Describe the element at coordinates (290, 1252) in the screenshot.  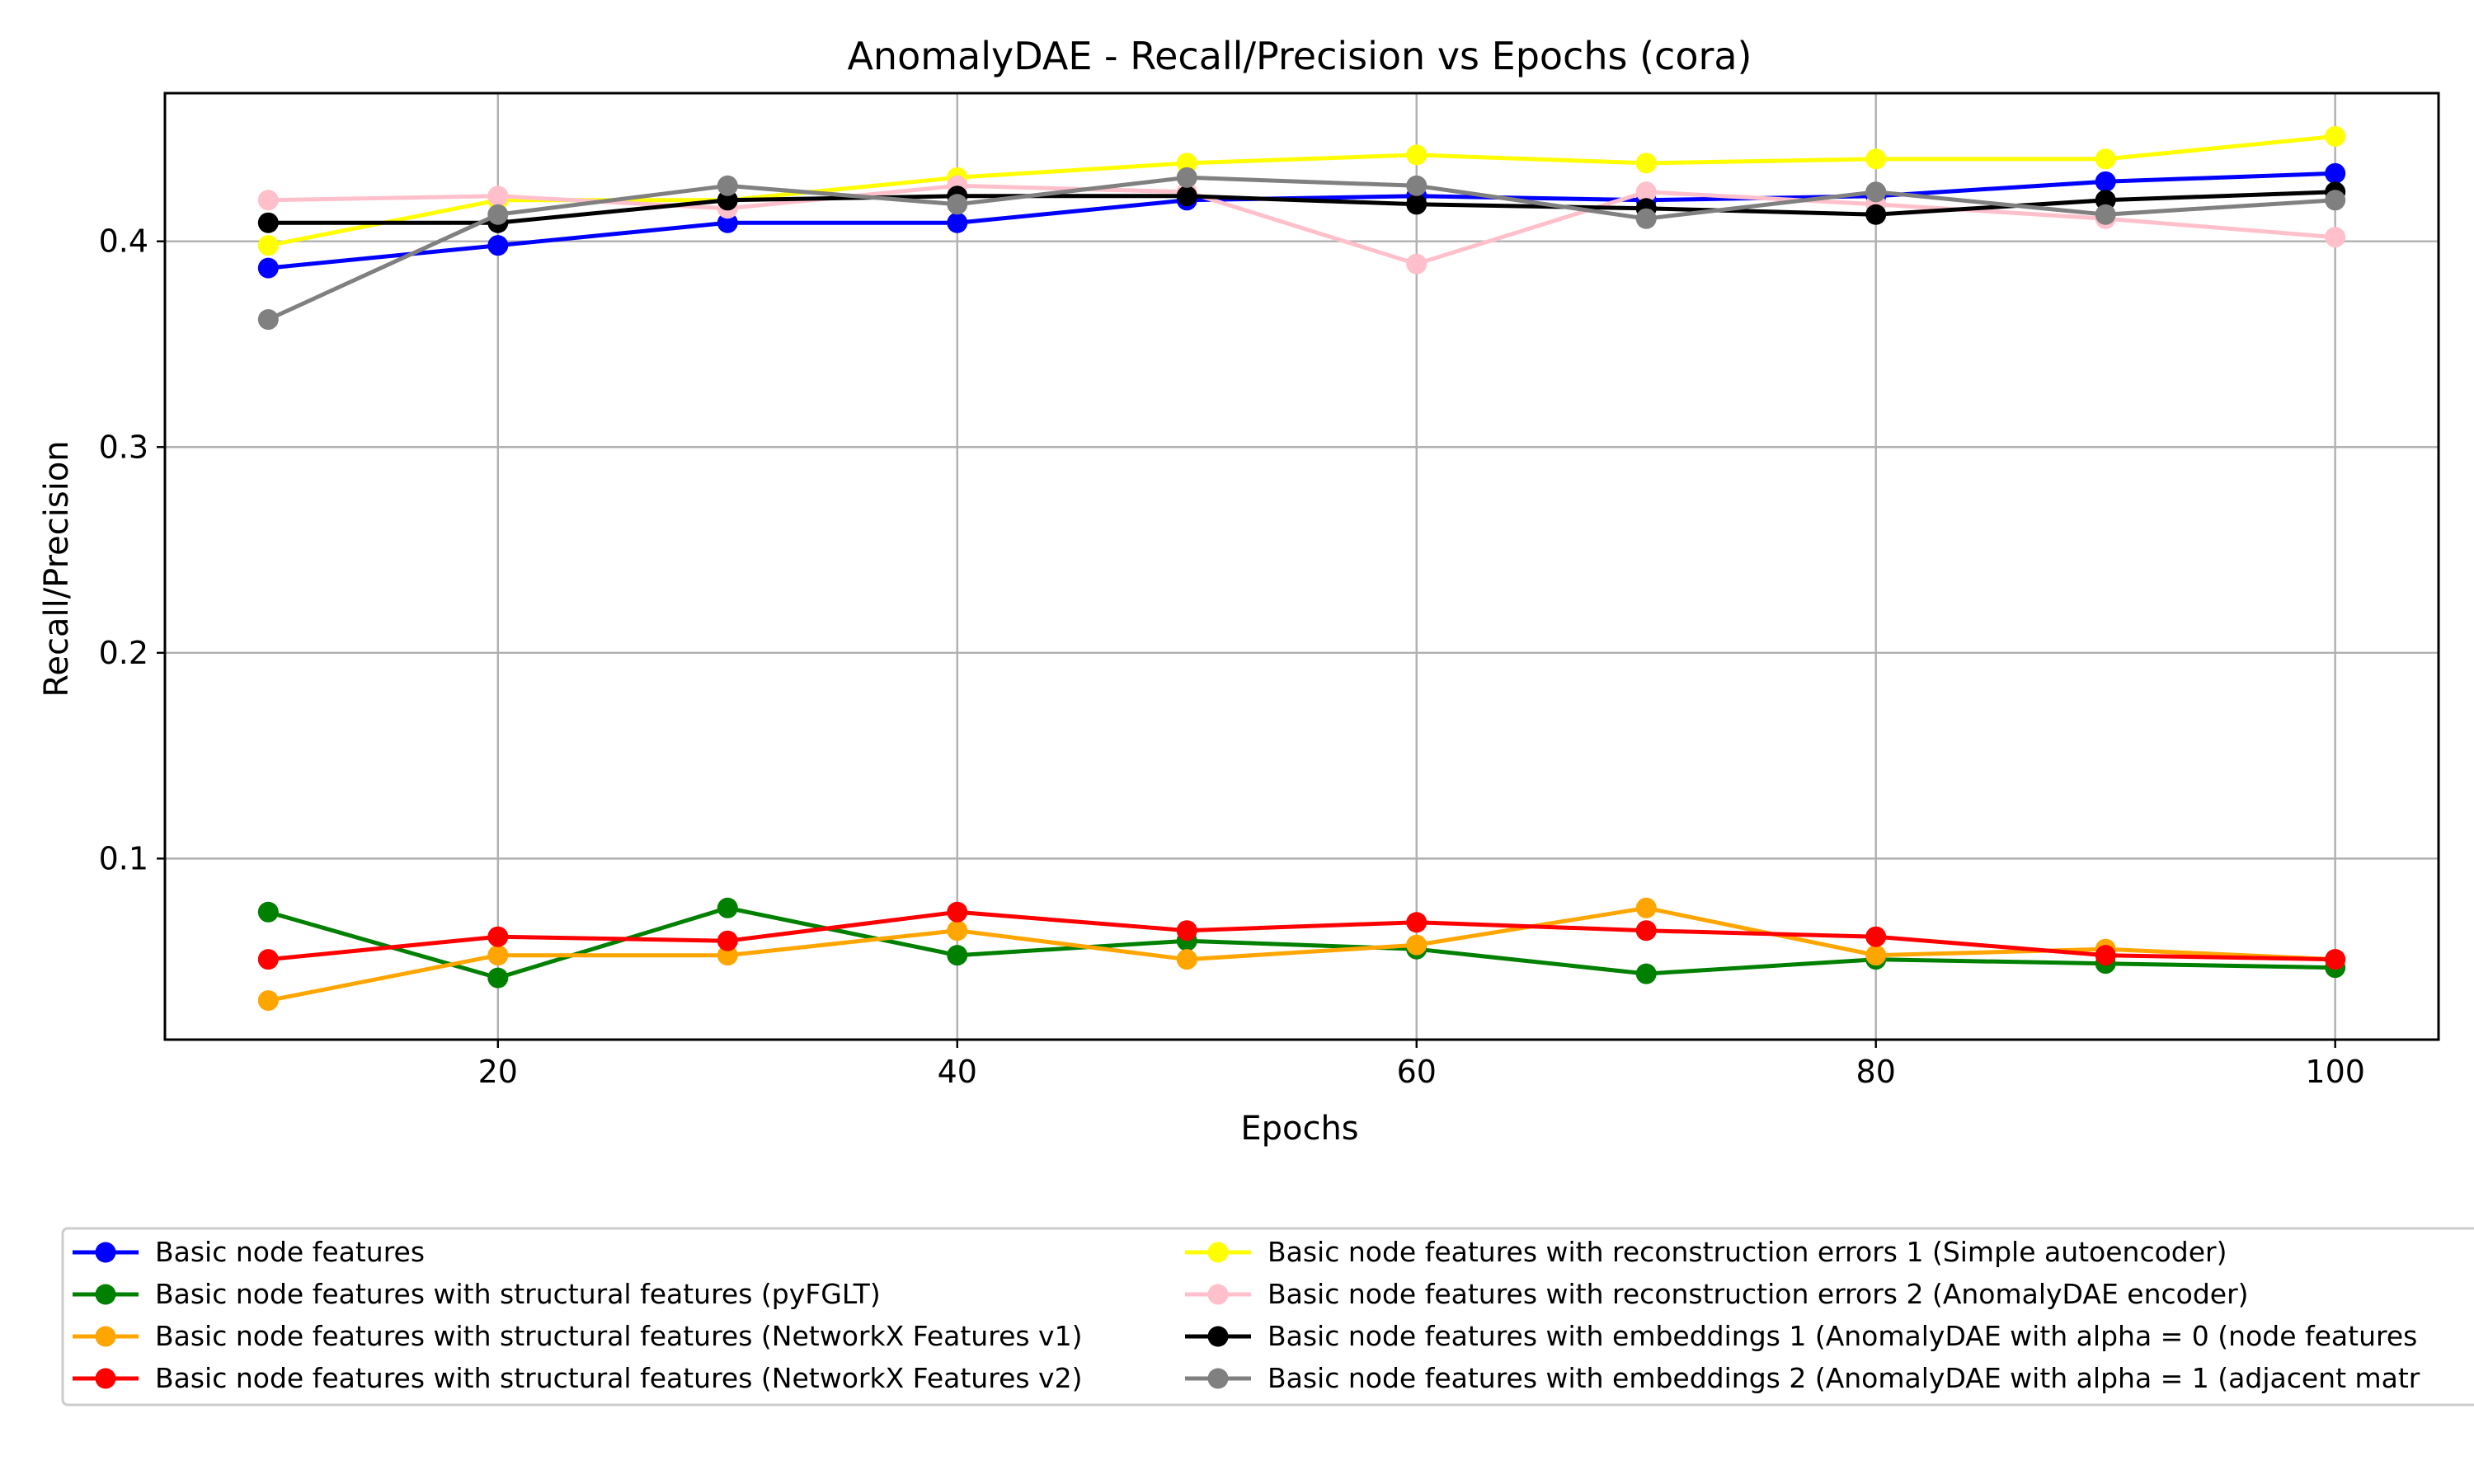
I see `legend-label: Basic node features` at that location.